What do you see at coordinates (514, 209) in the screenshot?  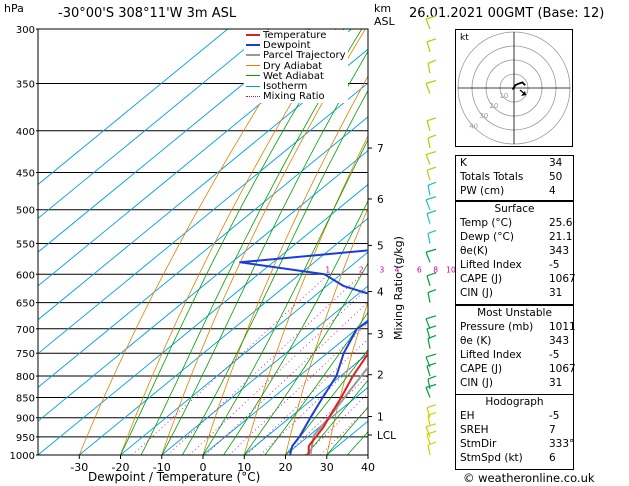 I see `surface-title: Surface` at bounding box center [514, 209].